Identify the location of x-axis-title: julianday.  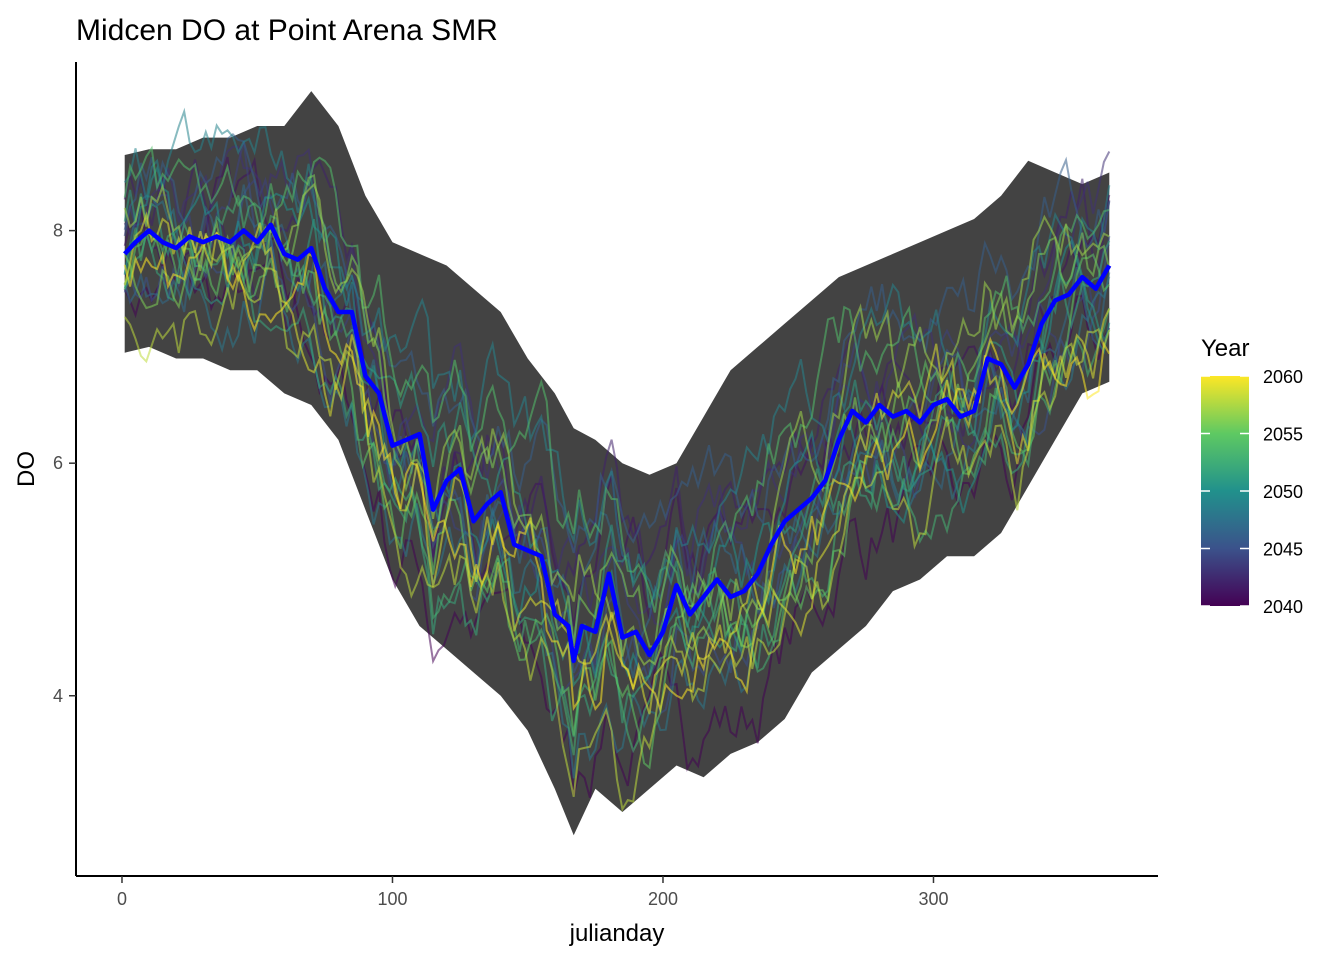
(617, 933).